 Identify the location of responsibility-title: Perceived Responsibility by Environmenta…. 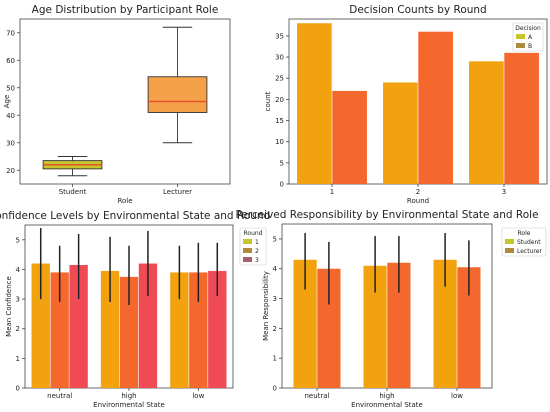
(386, 215).